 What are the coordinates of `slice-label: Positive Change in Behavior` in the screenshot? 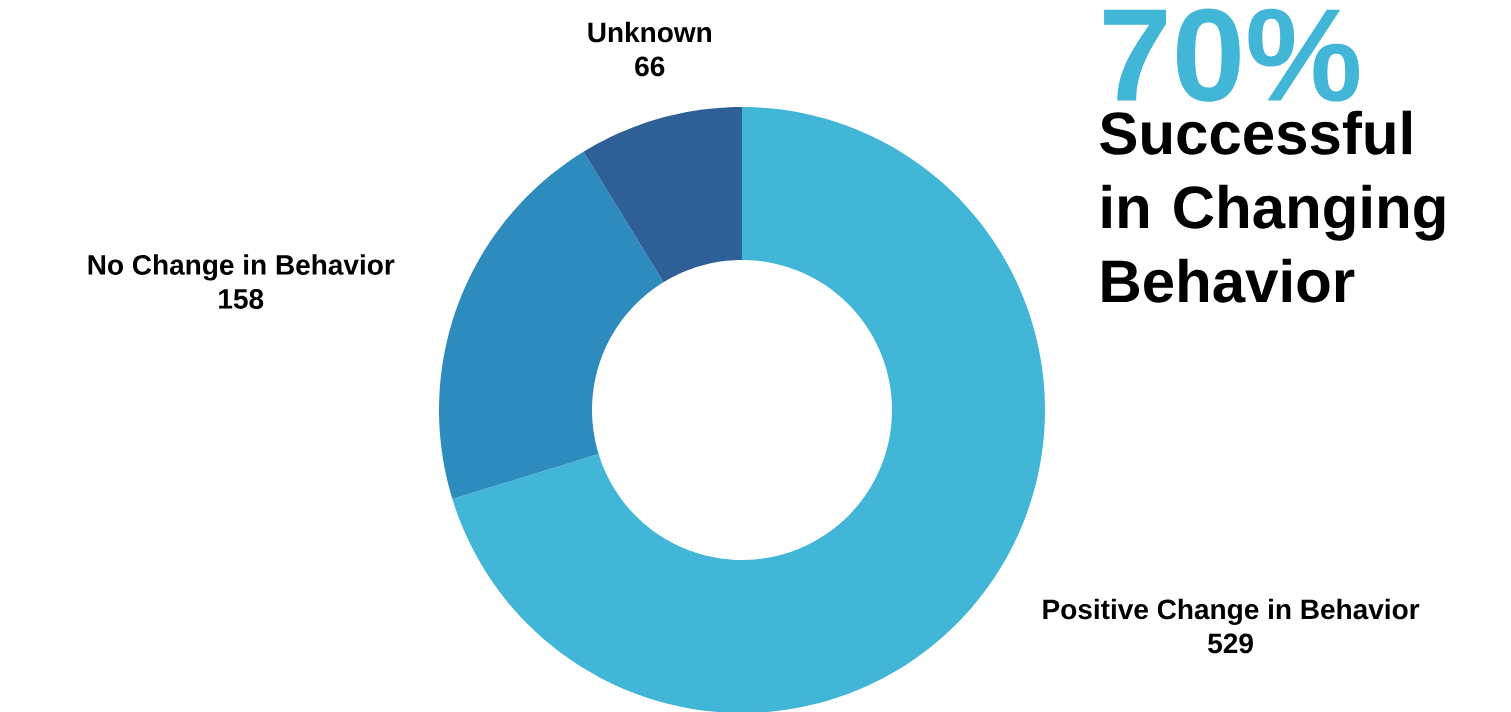 It's located at (1231, 611).